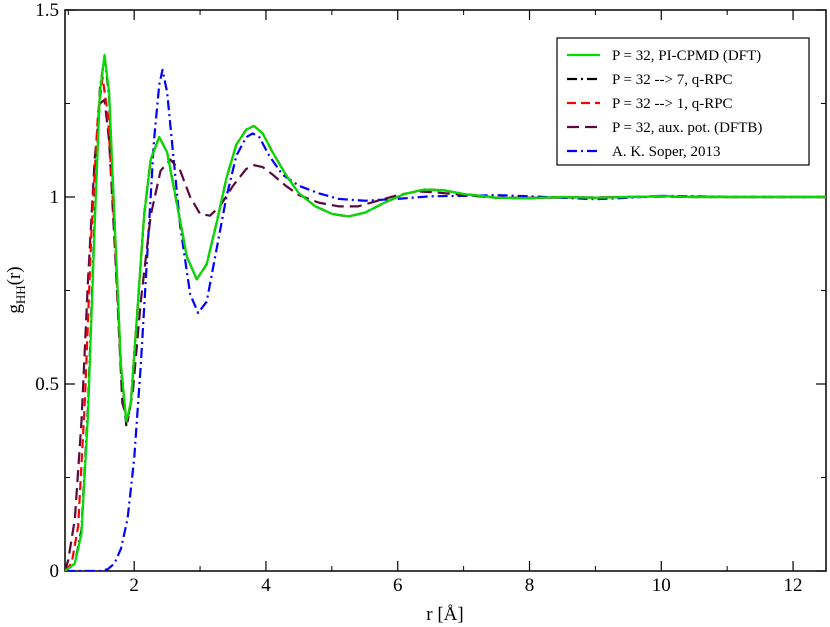 This screenshot has height=627, width=830. What do you see at coordinates (55, 571) in the screenshot?
I see `y-tick-label: 0` at bounding box center [55, 571].